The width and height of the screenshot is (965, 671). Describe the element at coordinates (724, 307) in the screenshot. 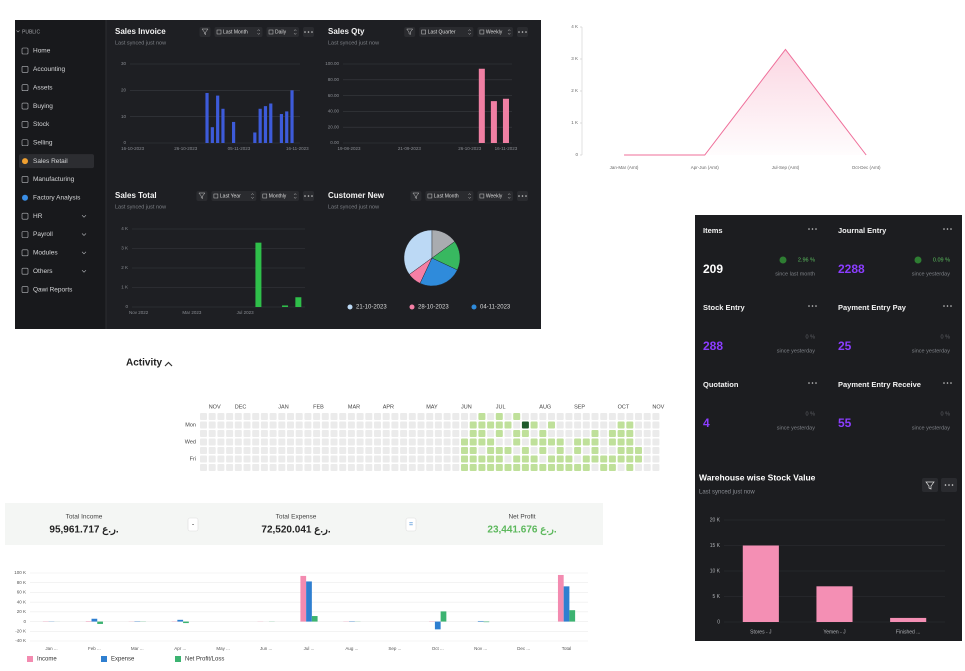

I see `card-title: Stock Entry` at that location.